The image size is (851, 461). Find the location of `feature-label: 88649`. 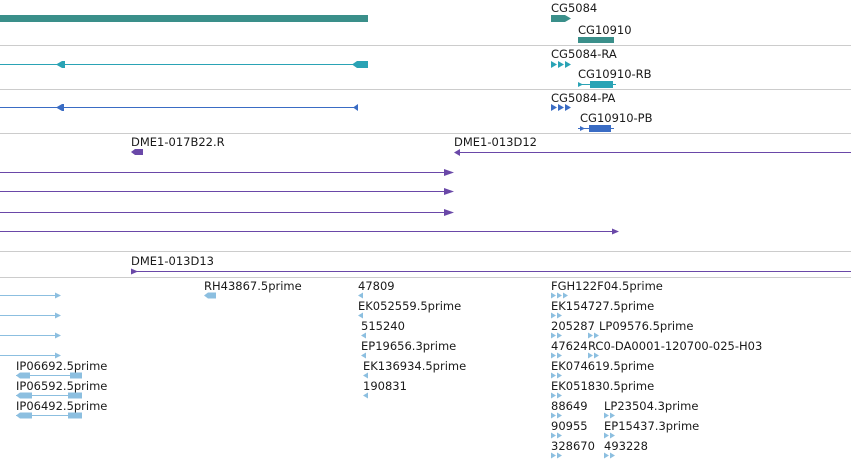

feature-label: 88649 is located at coordinates (569, 406).